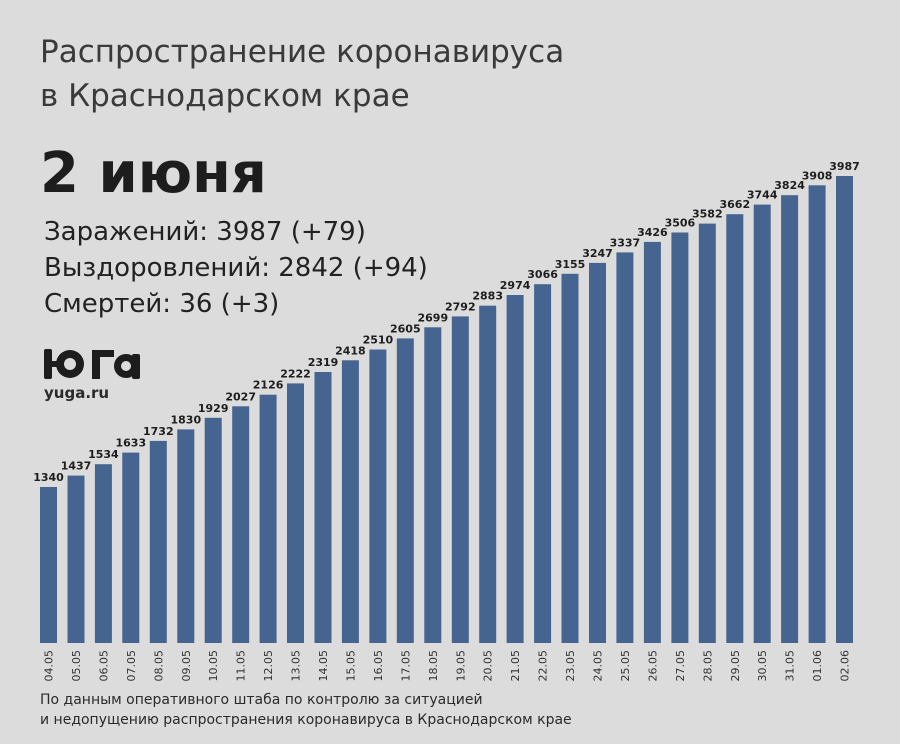 The image size is (900, 744). Describe the element at coordinates (598, 666) in the screenshot. I see `x-tick-24.05: 24.05` at that location.